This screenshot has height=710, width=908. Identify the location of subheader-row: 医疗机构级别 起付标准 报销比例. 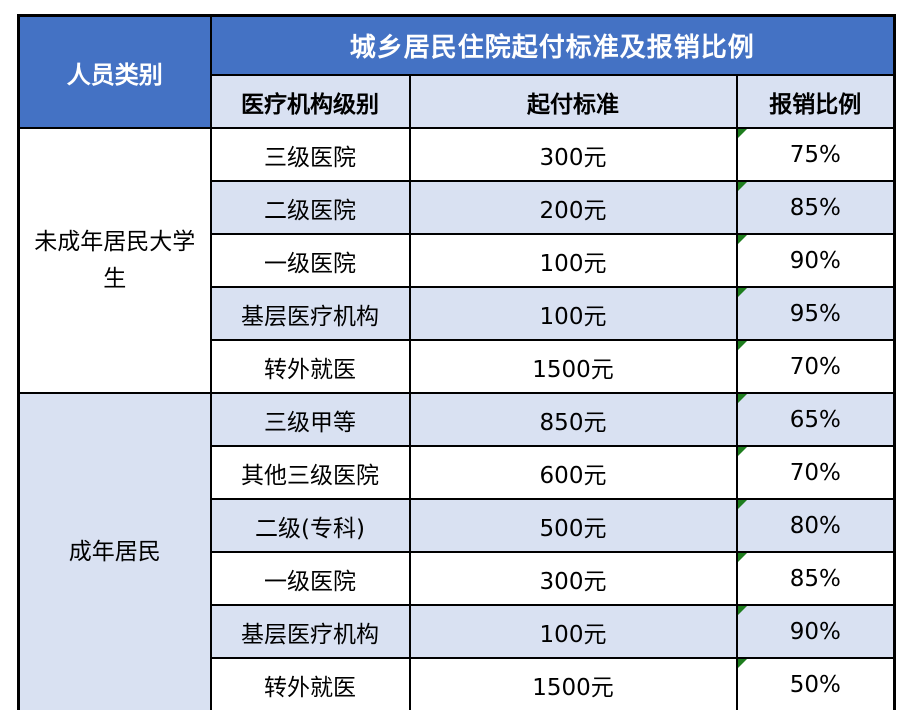
(457, 101).